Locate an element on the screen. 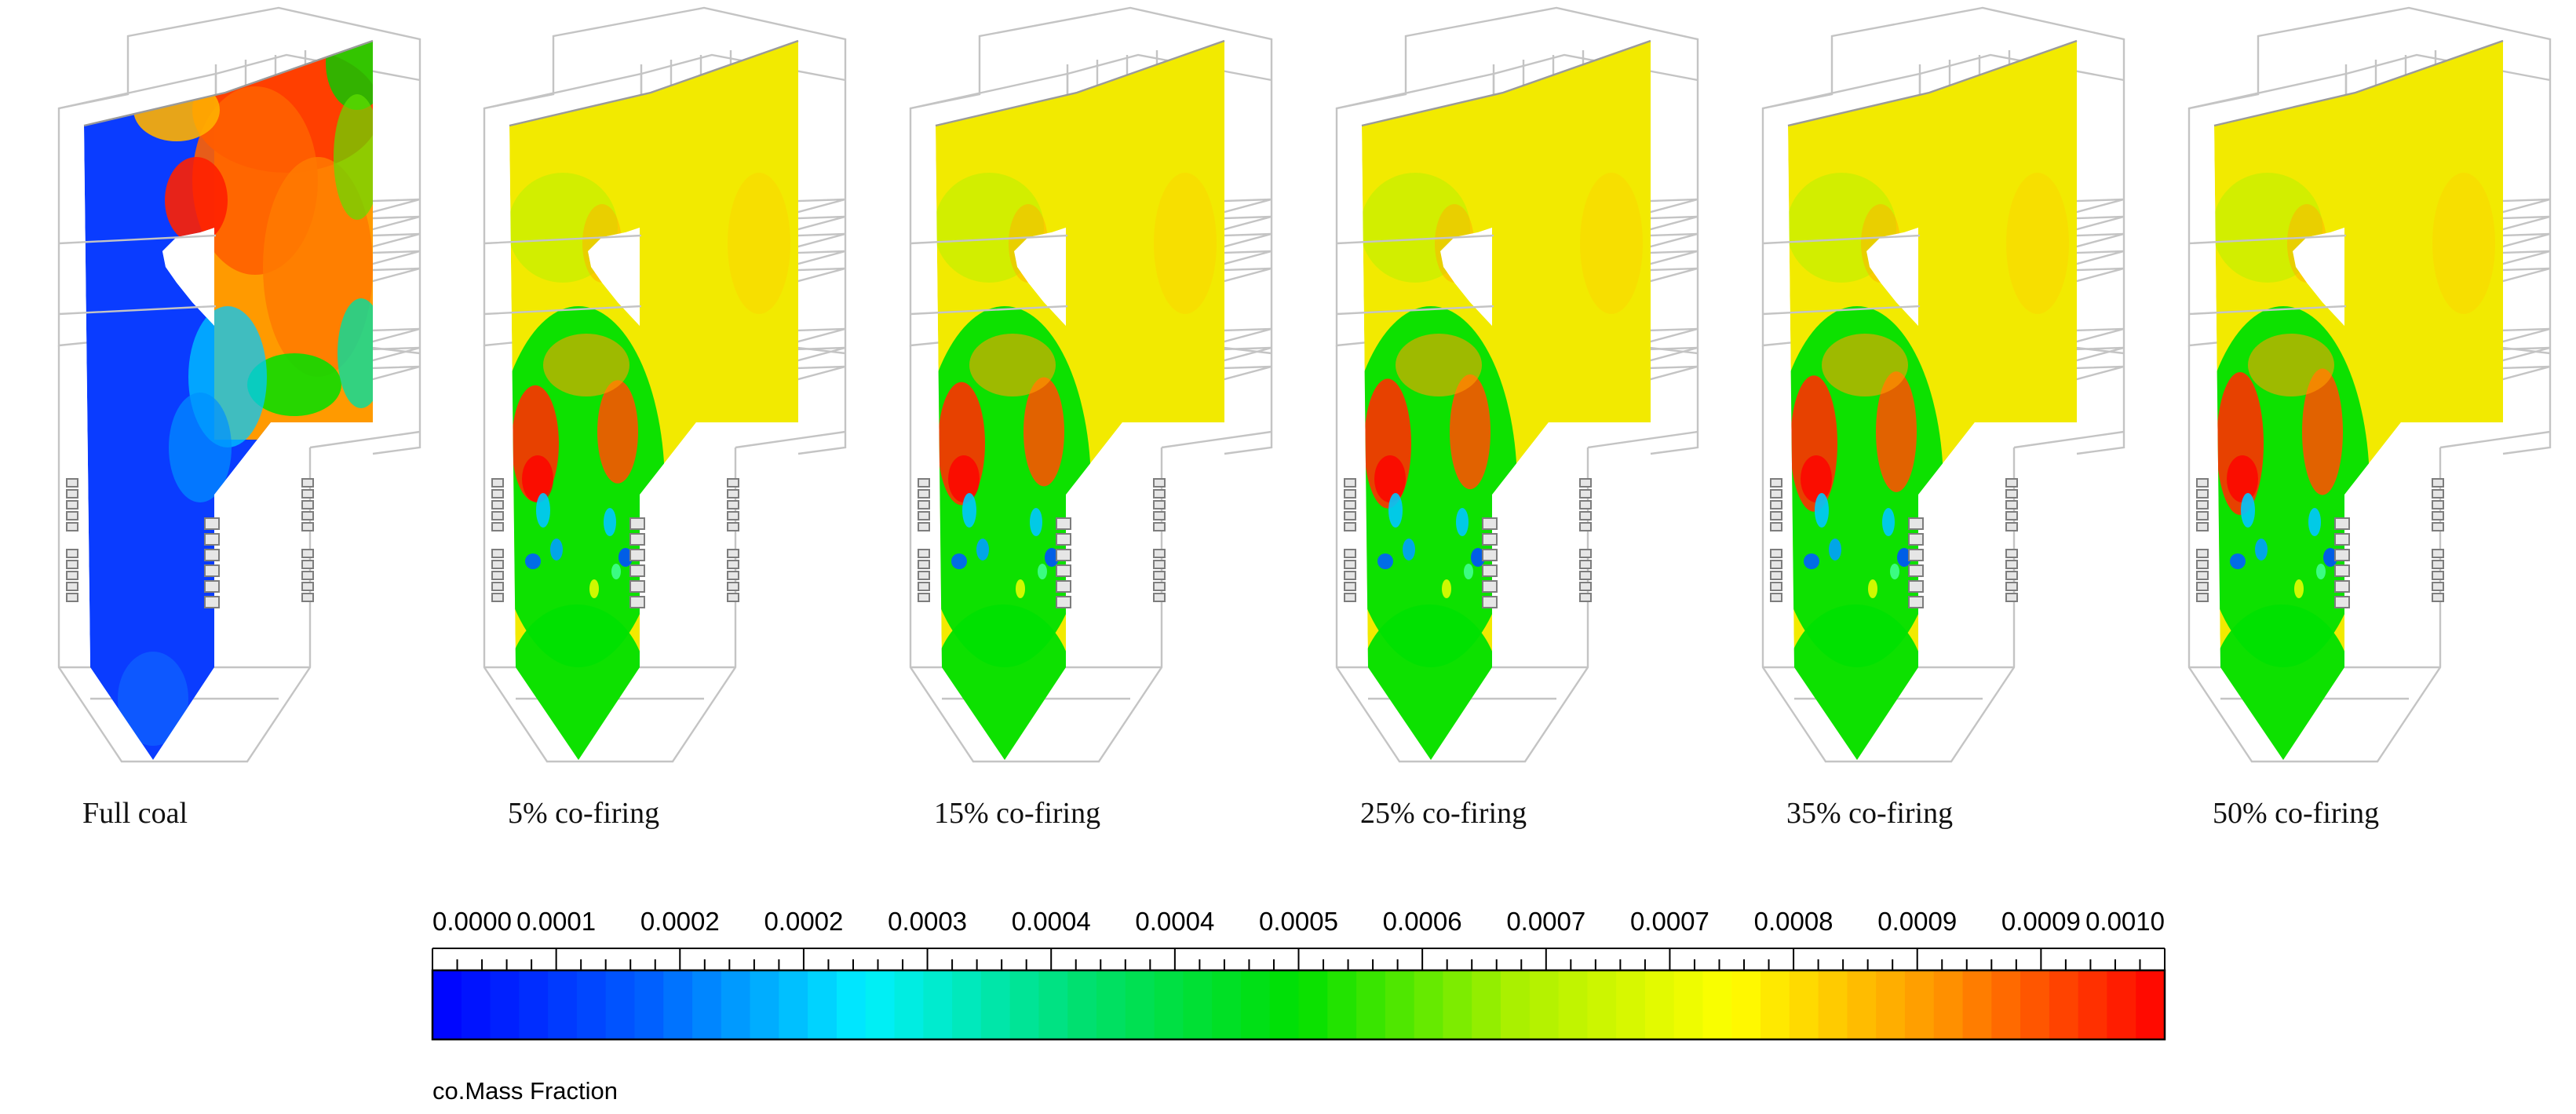  colorbar-ticks is located at coordinates (1299, 959).